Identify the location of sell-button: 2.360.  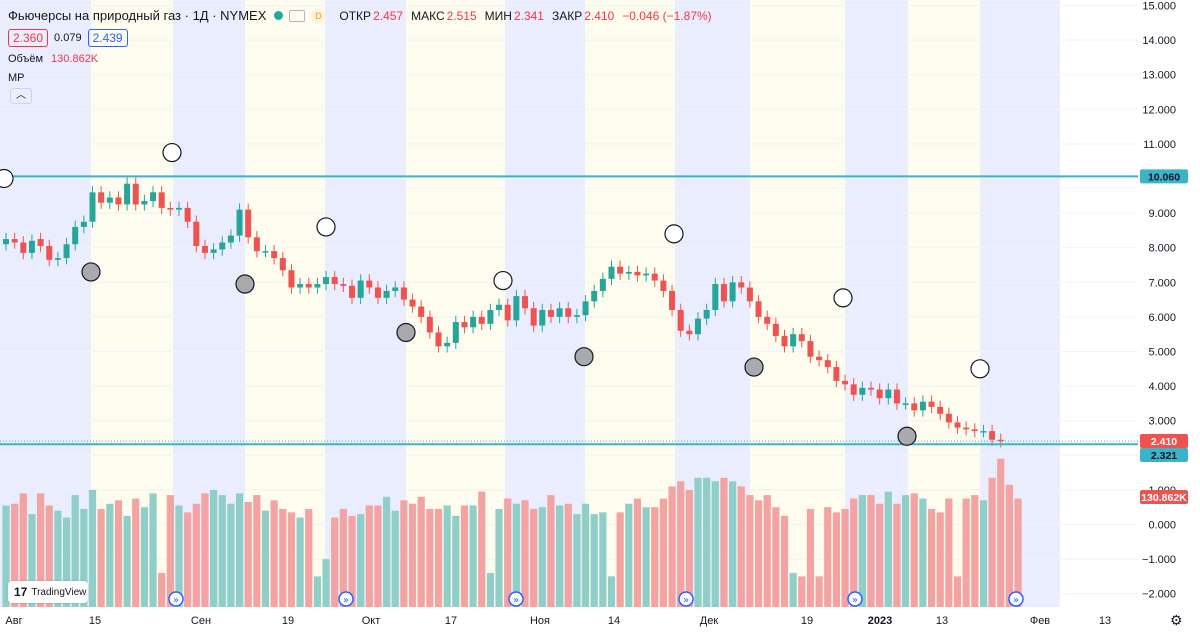
(28, 38).